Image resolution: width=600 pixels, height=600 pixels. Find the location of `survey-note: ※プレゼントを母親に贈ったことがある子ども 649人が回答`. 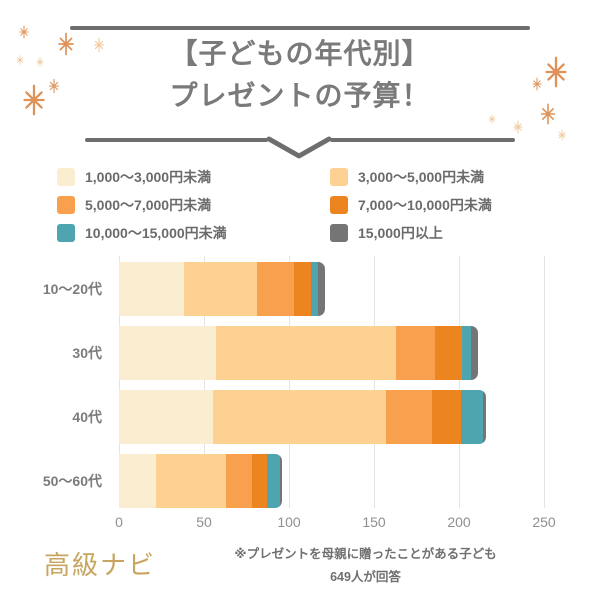

survey-note: ※プレゼントを母親に贈ったことがある子ども 649人が回答 is located at coordinates (365, 565).